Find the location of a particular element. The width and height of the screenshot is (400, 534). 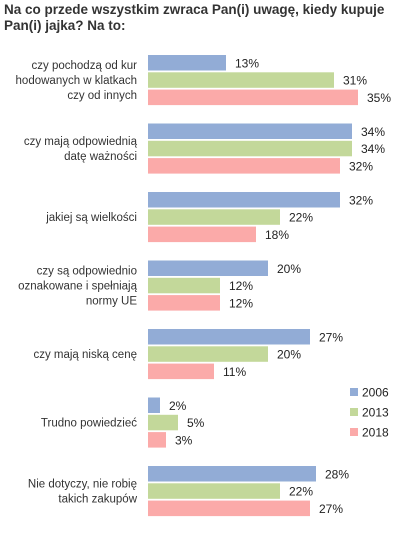

value-label: 3% is located at coordinates (184, 440).